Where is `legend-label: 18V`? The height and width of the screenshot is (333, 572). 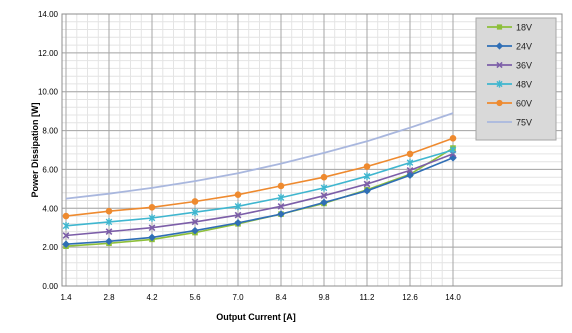
legend-label: 18V is located at coordinates (524, 28).